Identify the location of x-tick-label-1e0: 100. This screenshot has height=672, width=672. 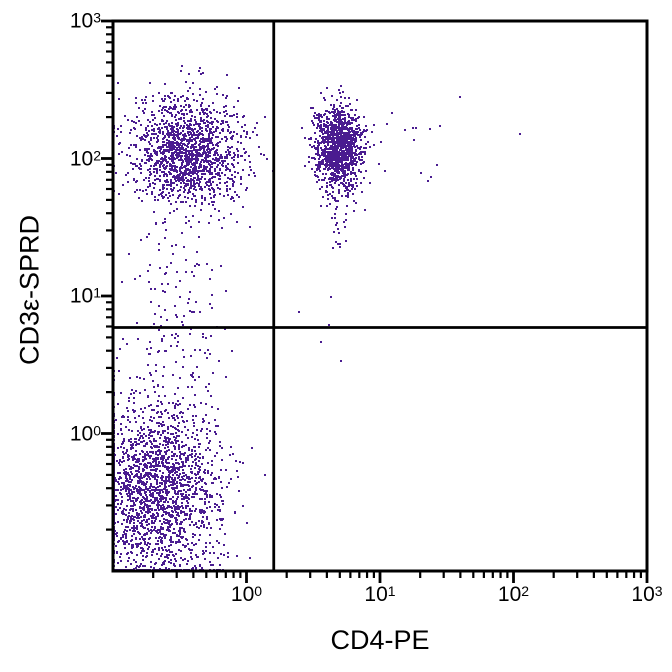
(246, 594).